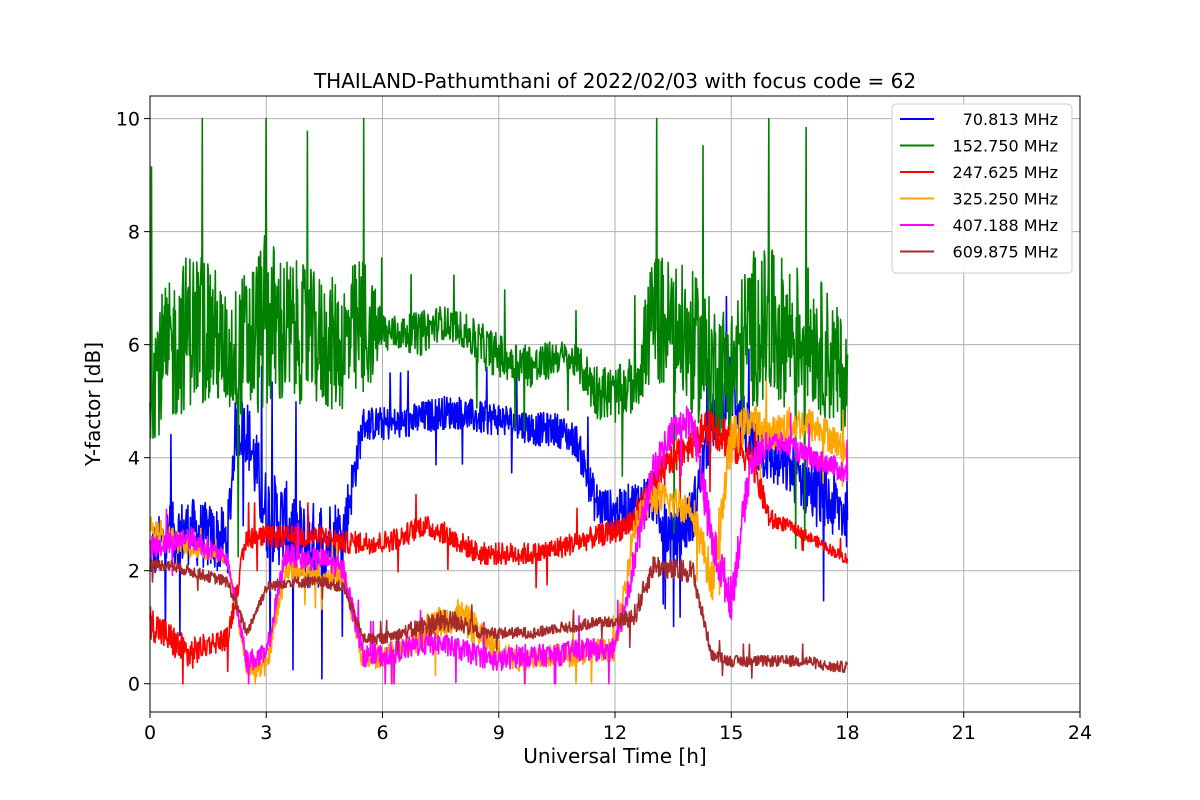  What do you see at coordinates (128, 120) in the screenshot?
I see `y-tick-label: 10` at bounding box center [128, 120].